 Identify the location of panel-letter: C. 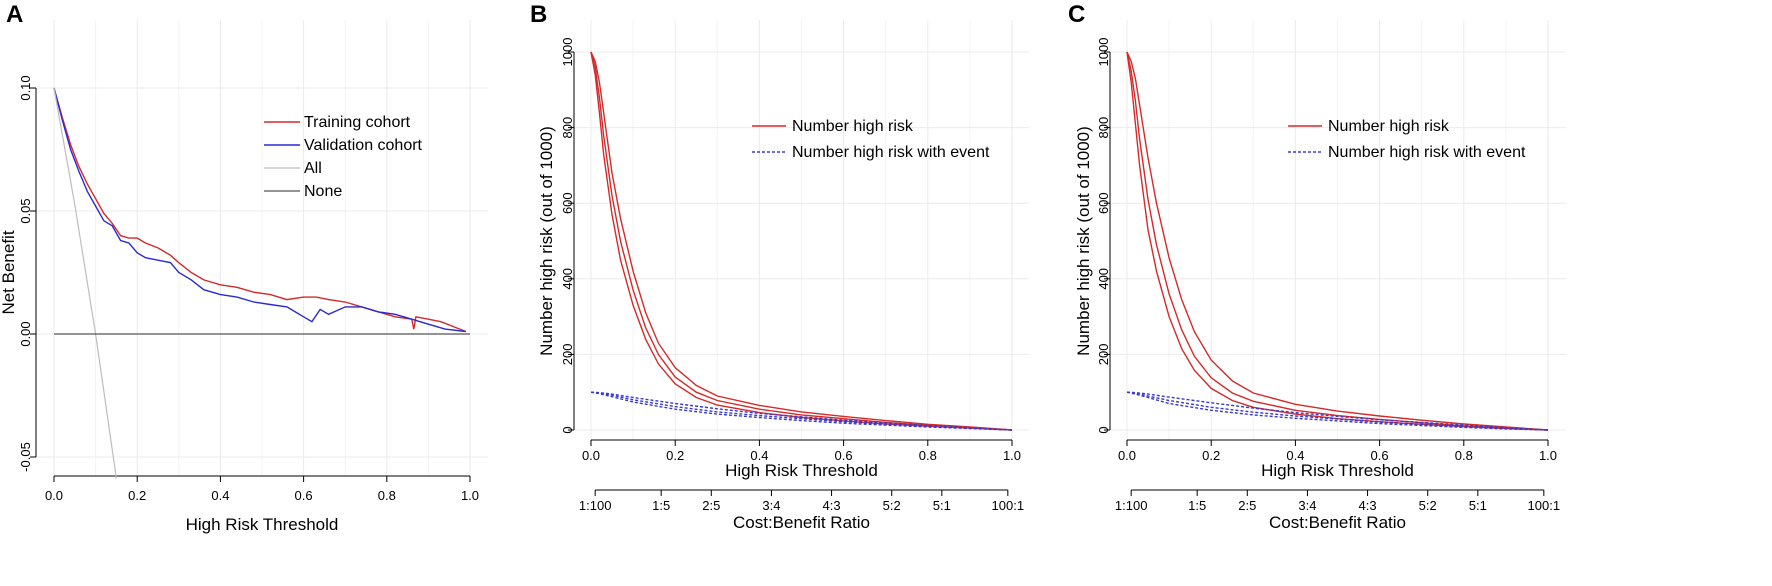
(1076, 14).